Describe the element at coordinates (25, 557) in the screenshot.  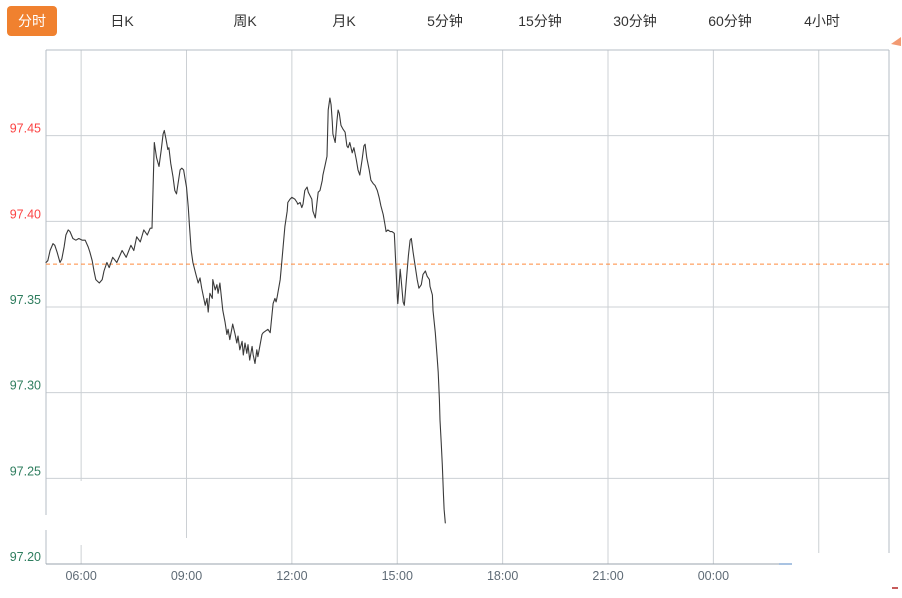
I see `y-axis-label: 97.20` at that location.